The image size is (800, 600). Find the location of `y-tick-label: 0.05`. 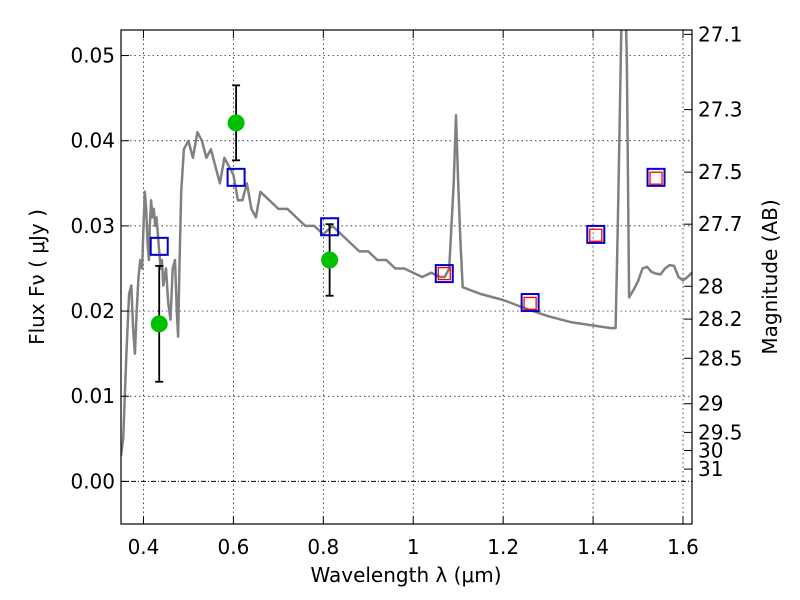

y-tick-label: 0.05 is located at coordinates (92, 56).